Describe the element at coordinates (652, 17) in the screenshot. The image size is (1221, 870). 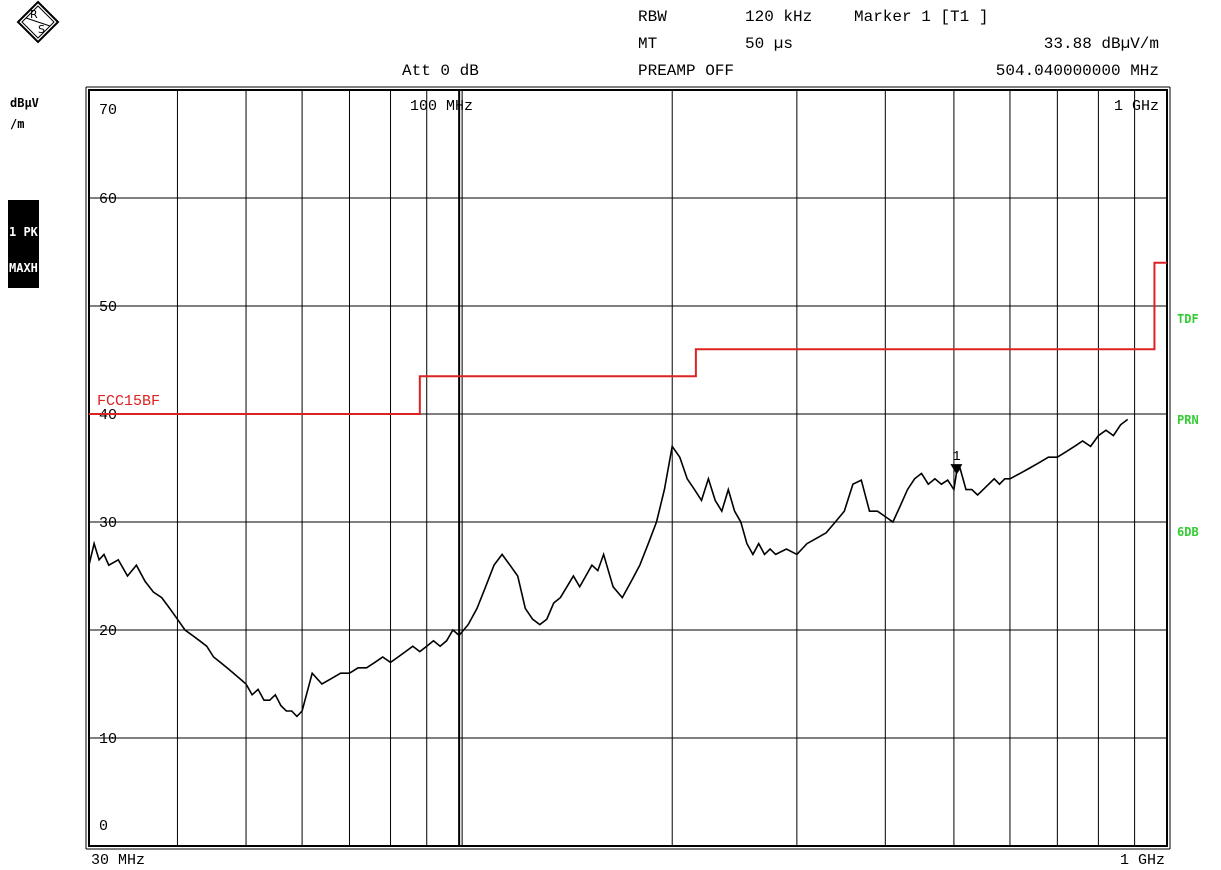
I see `rbw-label: RBW` at that location.